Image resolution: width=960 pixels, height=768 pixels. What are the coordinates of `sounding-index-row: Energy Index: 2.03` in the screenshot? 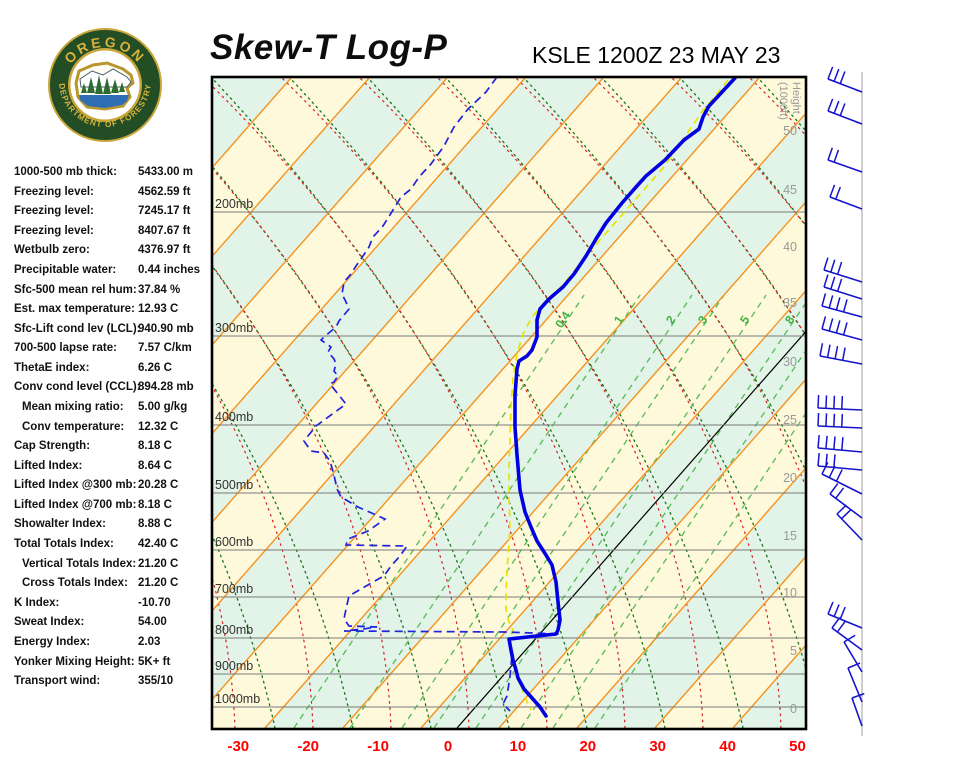 It's located at (106, 645).